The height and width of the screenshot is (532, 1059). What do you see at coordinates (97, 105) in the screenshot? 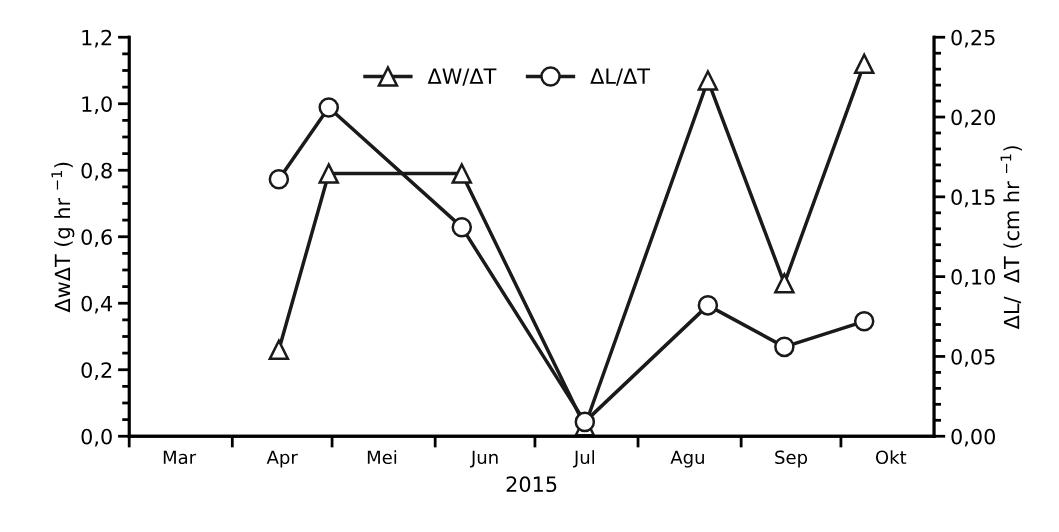
I see `y-tick-label: 1,0` at bounding box center [97, 105].